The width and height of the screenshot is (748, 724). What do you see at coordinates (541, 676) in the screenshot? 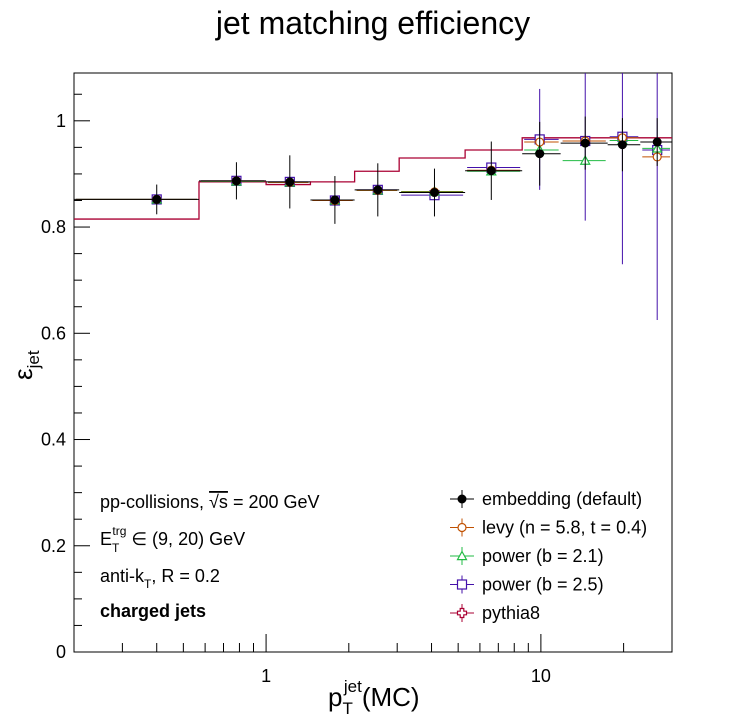
I see `x-tick-label: 10` at bounding box center [541, 676].